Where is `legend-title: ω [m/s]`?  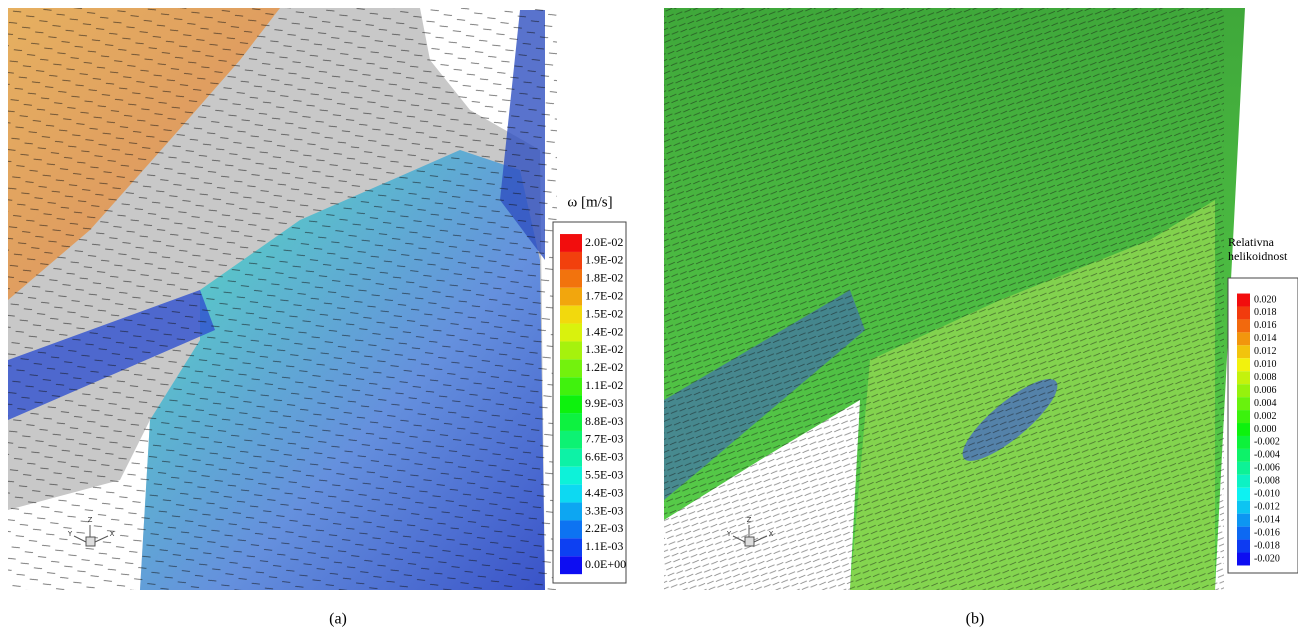 legend-title: ω [m/s] is located at coordinates (589, 202).